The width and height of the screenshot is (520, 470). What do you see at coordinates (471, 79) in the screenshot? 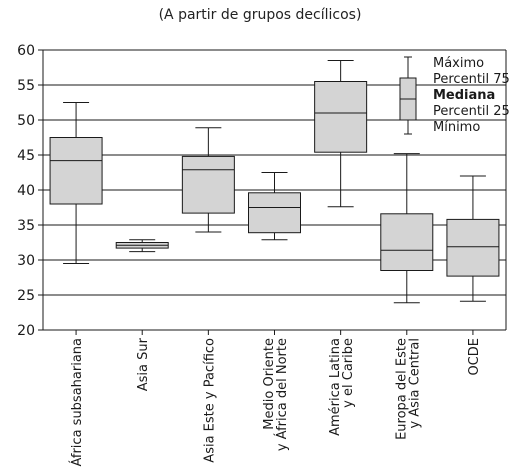
I see `legend-label: Percentil 75` at bounding box center [471, 79].